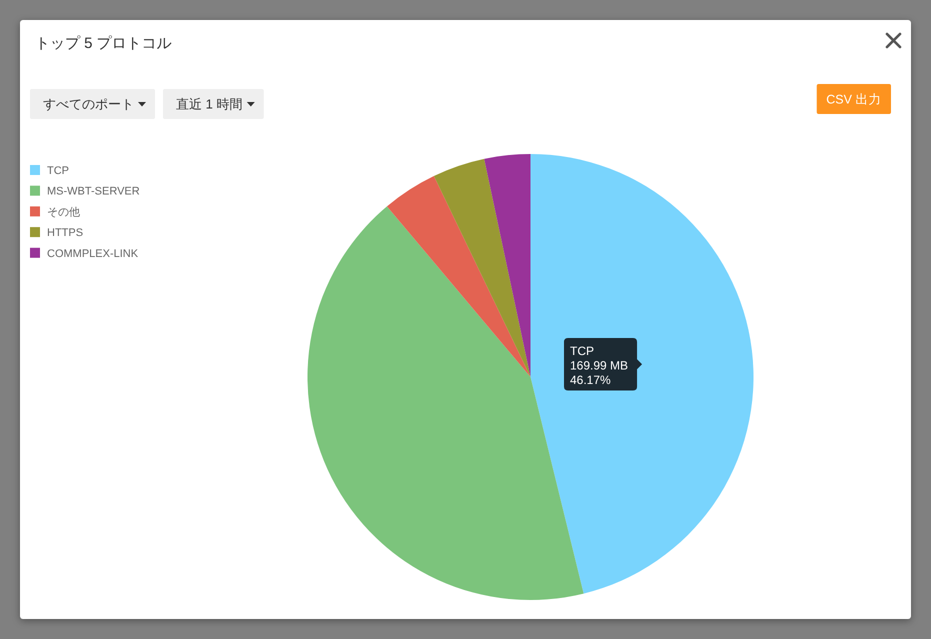 Image resolution: width=931 pixels, height=639 pixels. Describe the element at coordinates (854, 99) in the screenshot. I see `text: CSV 出力` at that location.